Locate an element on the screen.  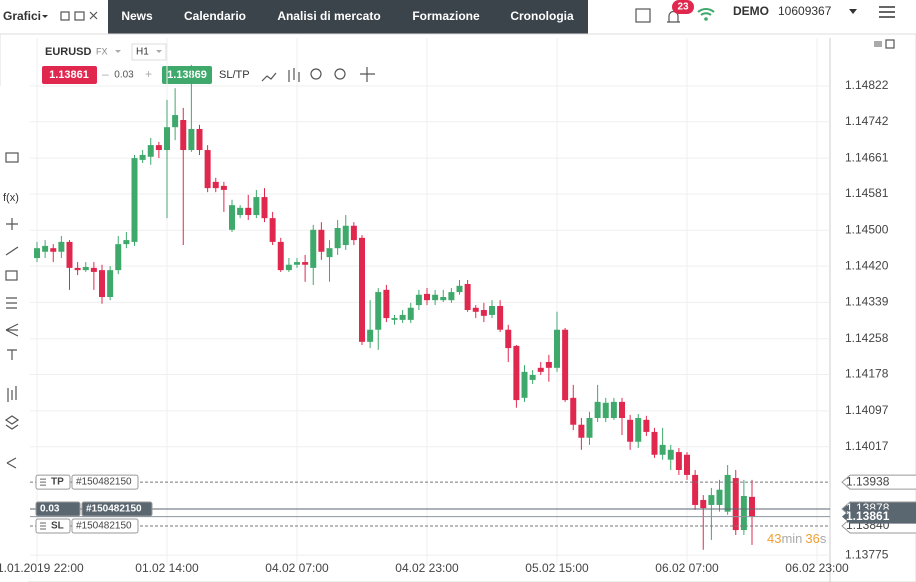
y-tick-label: 1.14742 is located at coordinates (867, 121).